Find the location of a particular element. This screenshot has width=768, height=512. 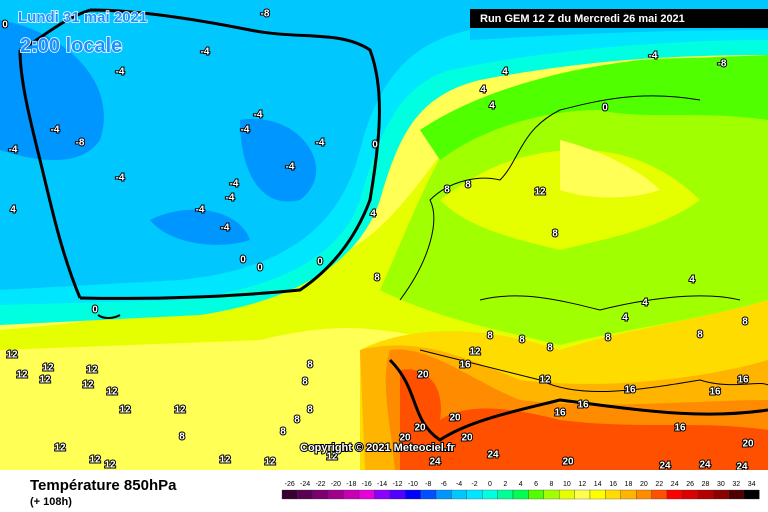

scale-label: 26 is located at coordinates (690, 484).